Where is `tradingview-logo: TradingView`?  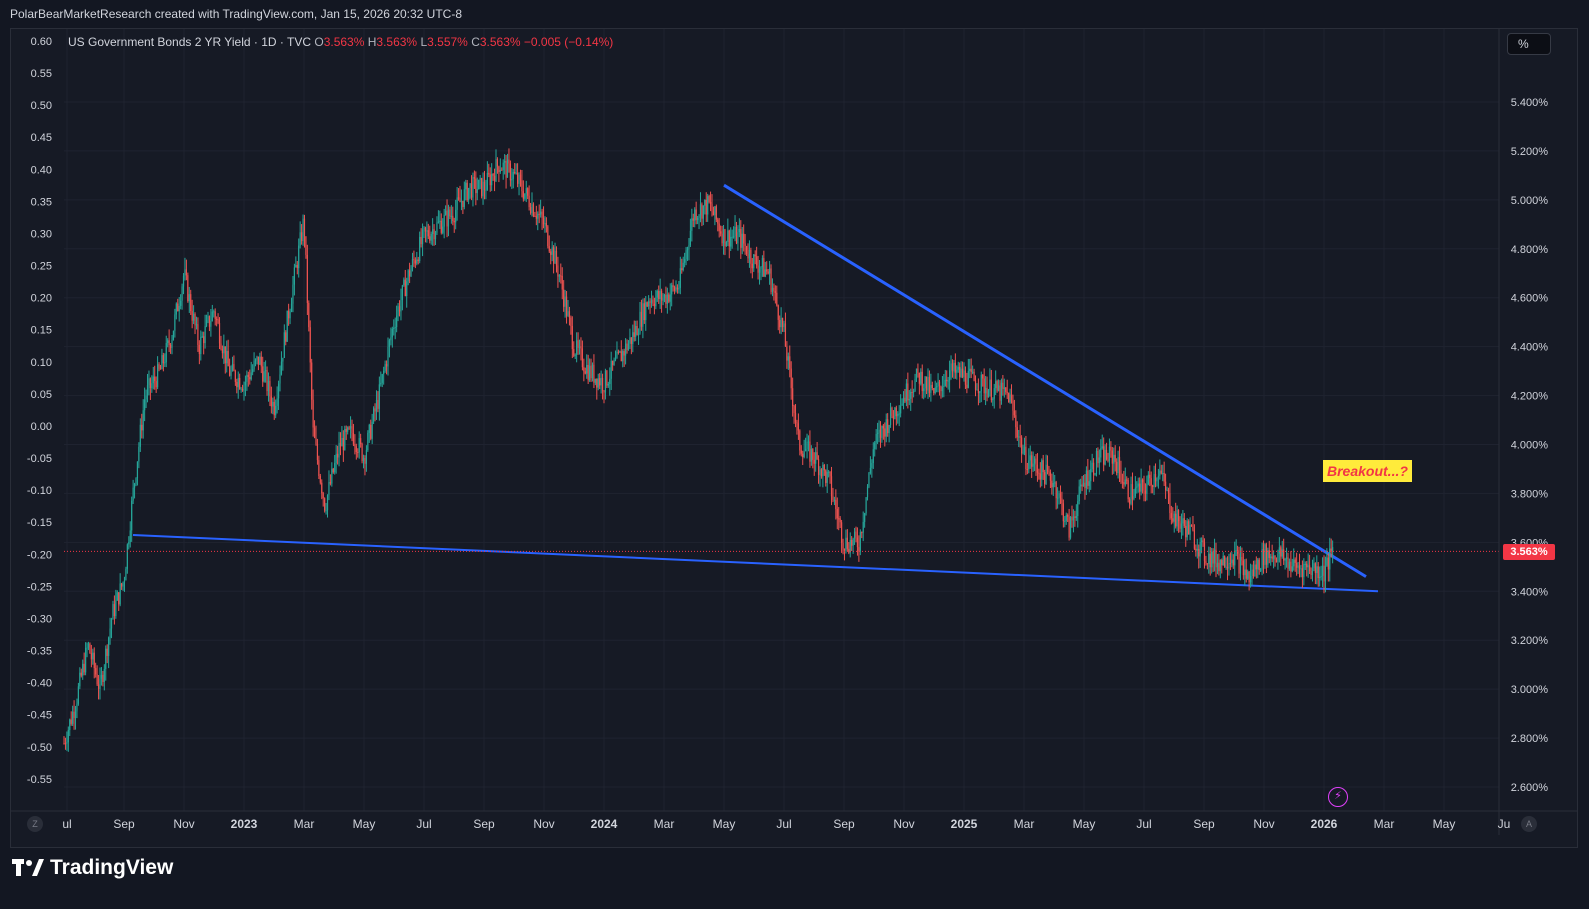
tradingview-logo: TradingView is located at coordinates (92, 868).